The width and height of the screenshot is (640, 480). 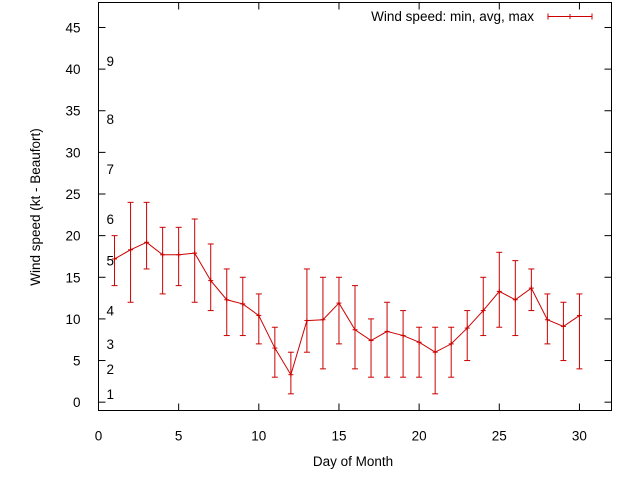 What do you see at coordinates (111, 311) in the screenshot?
I see `beaufort-label: 4` at bounding box center [111, 311].